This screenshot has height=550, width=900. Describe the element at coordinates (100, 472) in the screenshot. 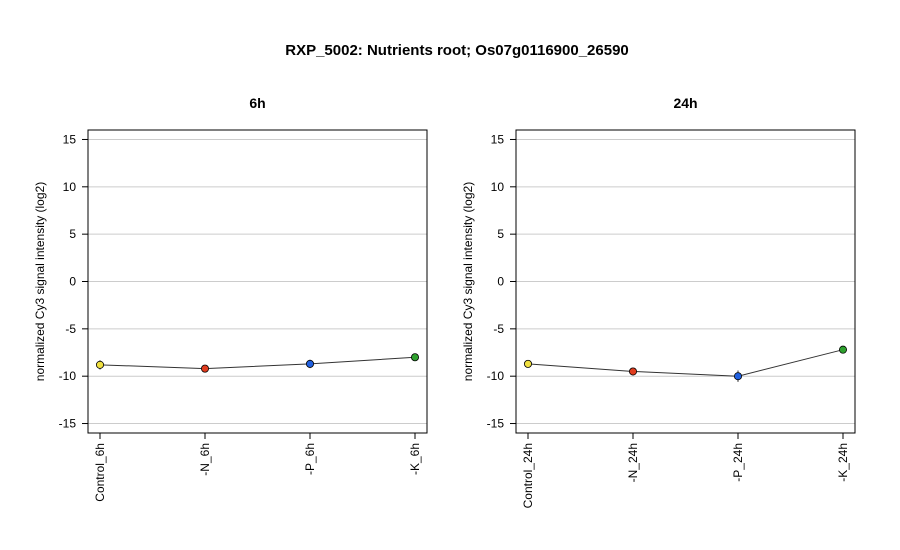

I see `x-tick-label: Control_6h` at that location.